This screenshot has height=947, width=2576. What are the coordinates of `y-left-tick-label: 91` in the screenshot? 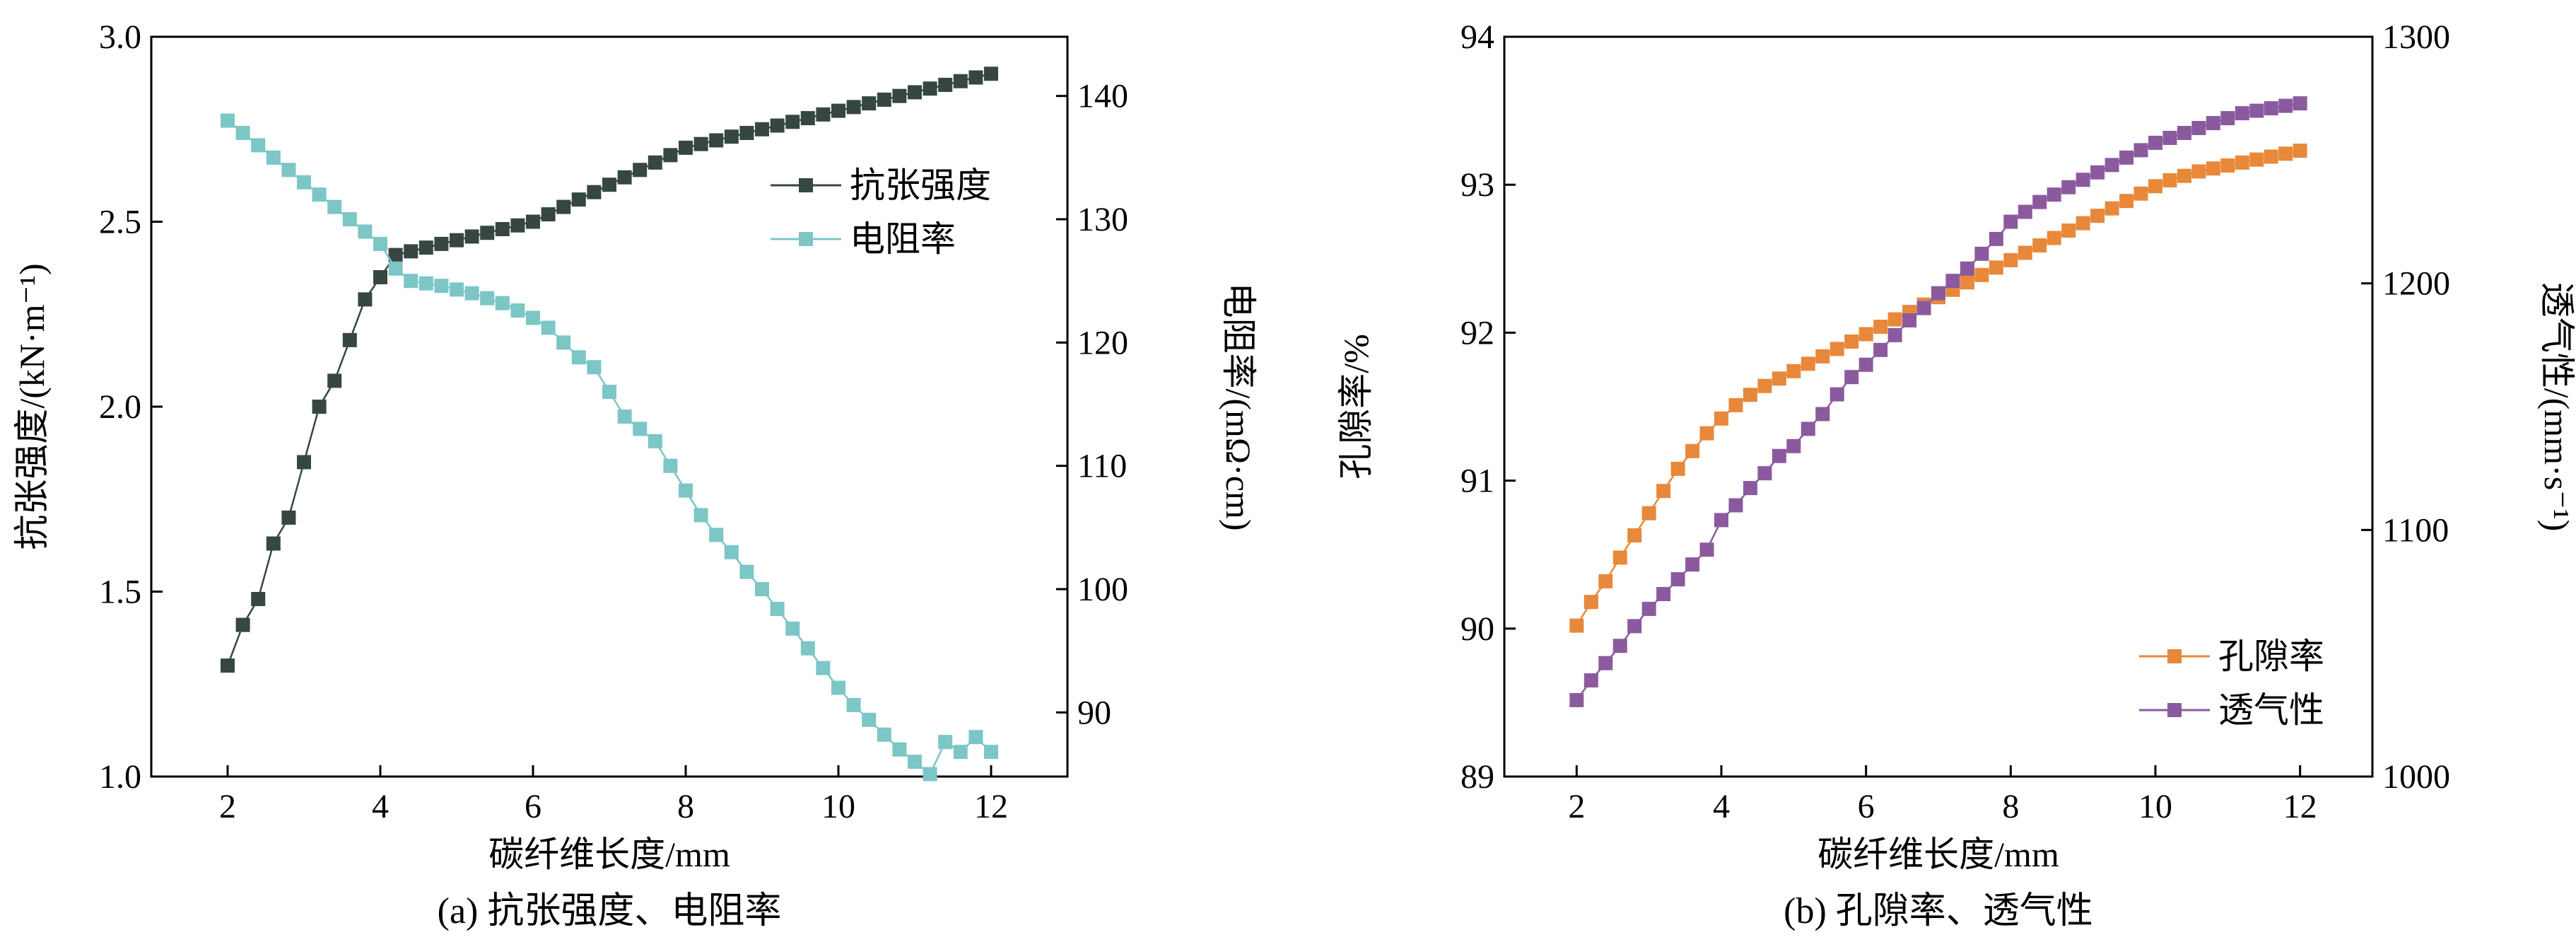 It's located at (1477, 482).